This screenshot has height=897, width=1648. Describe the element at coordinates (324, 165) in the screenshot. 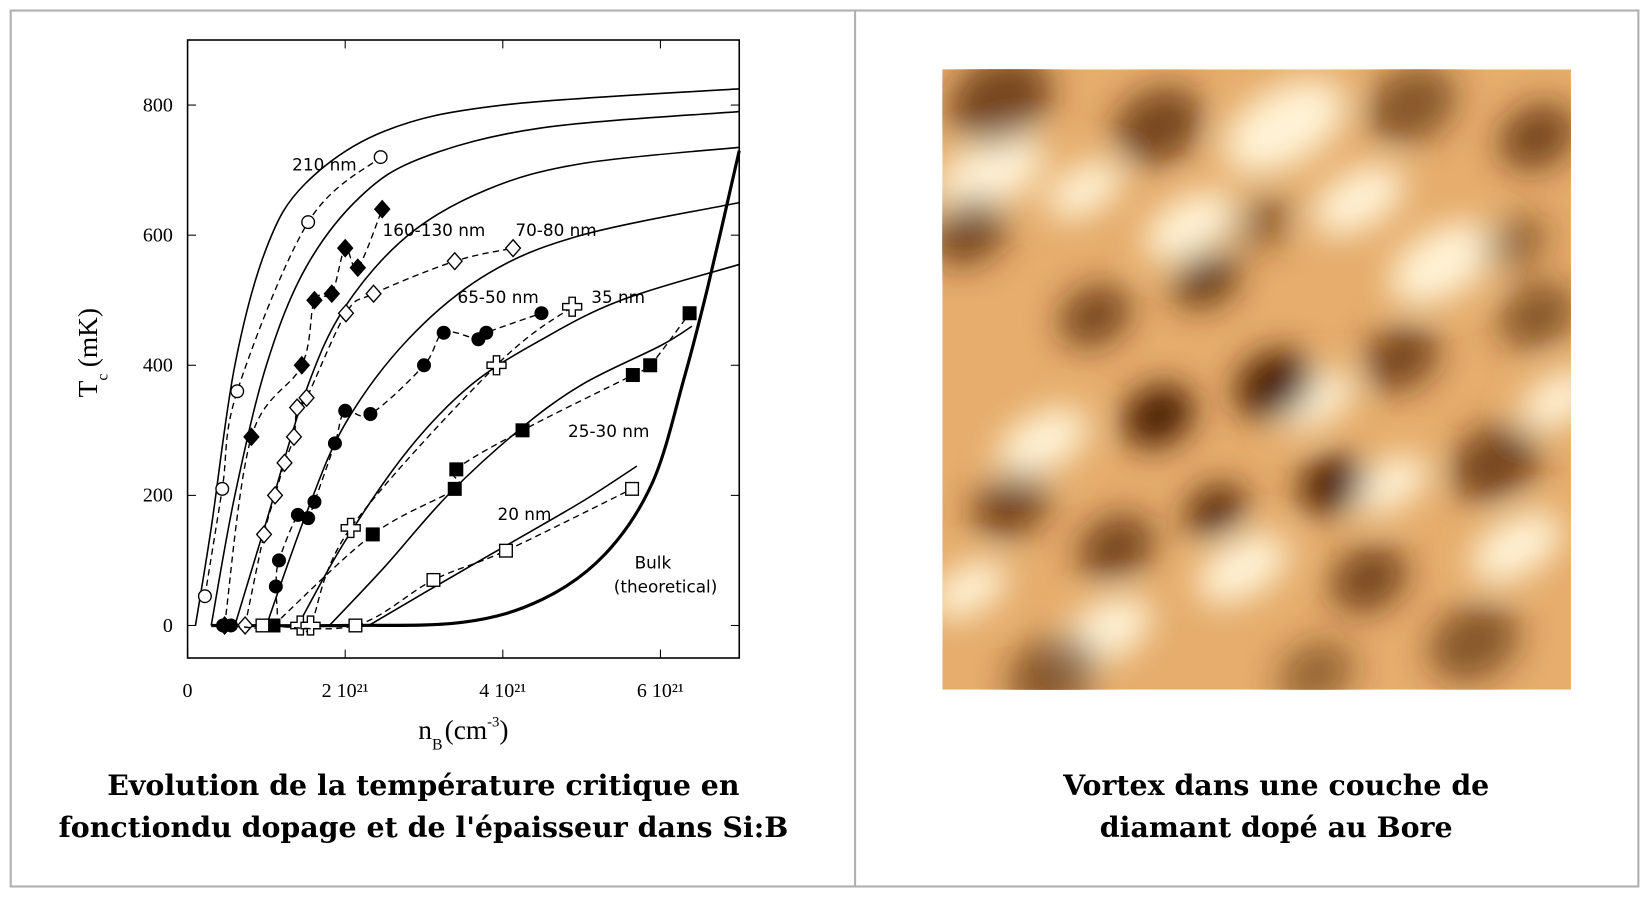

I see `series-label: 210 nm` at that location.